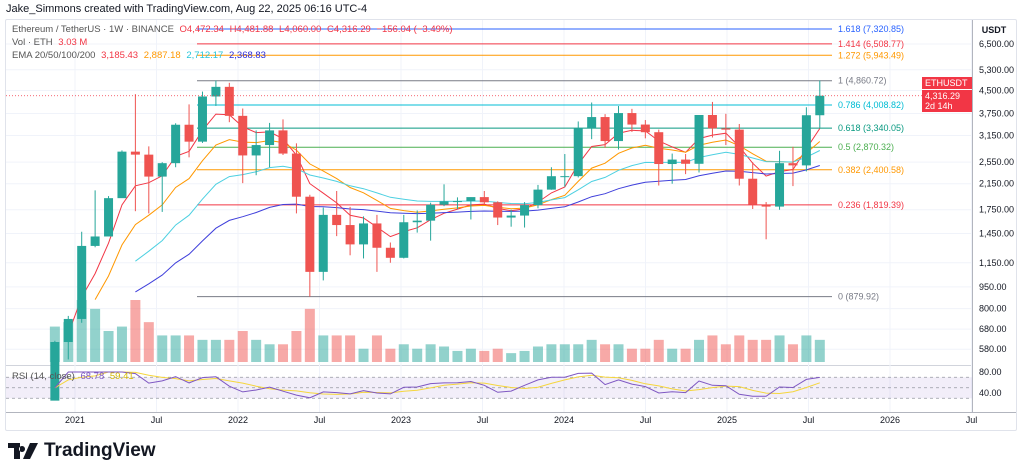  Describe the element at coordinates (75, 420) in the screenshot. I see `time-tick-label: 2021` at that location.